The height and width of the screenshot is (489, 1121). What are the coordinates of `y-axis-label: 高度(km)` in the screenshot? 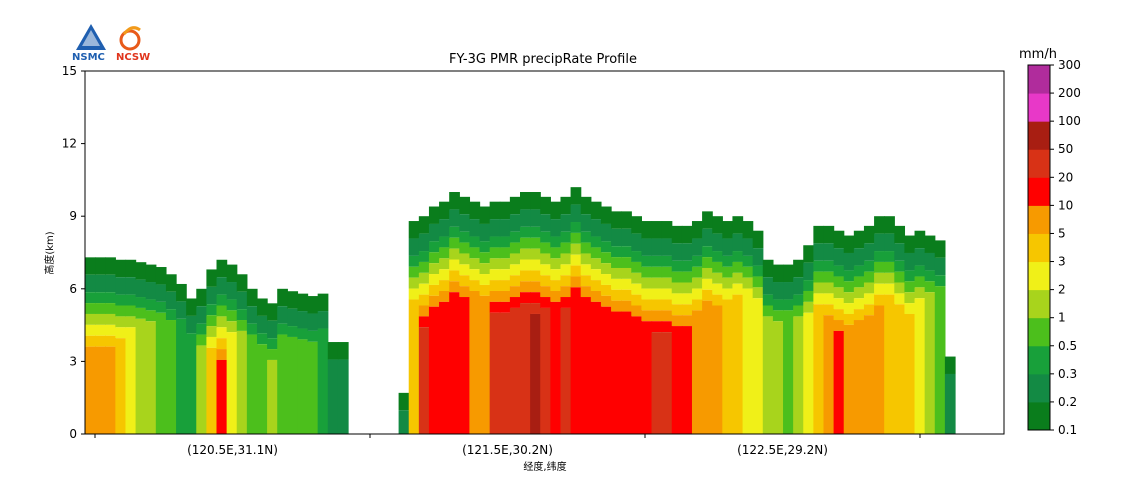 It's located at (49, 252).